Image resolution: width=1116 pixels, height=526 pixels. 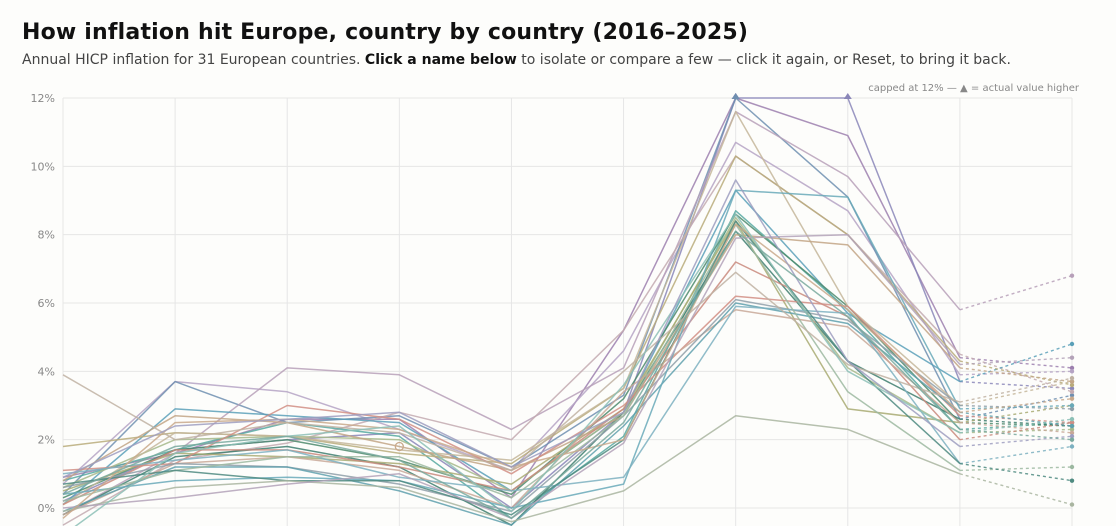 What do you see at coordinates (46, 508) in the screenshot?
I see `y-tick-label: 0%` at bounding box center [46, 508].